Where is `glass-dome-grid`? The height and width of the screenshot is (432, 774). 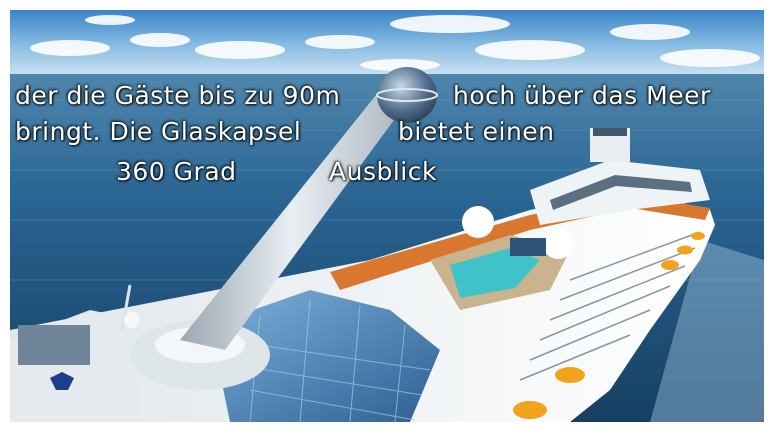 glass-dome-grid is located at coordinates (327, 360).